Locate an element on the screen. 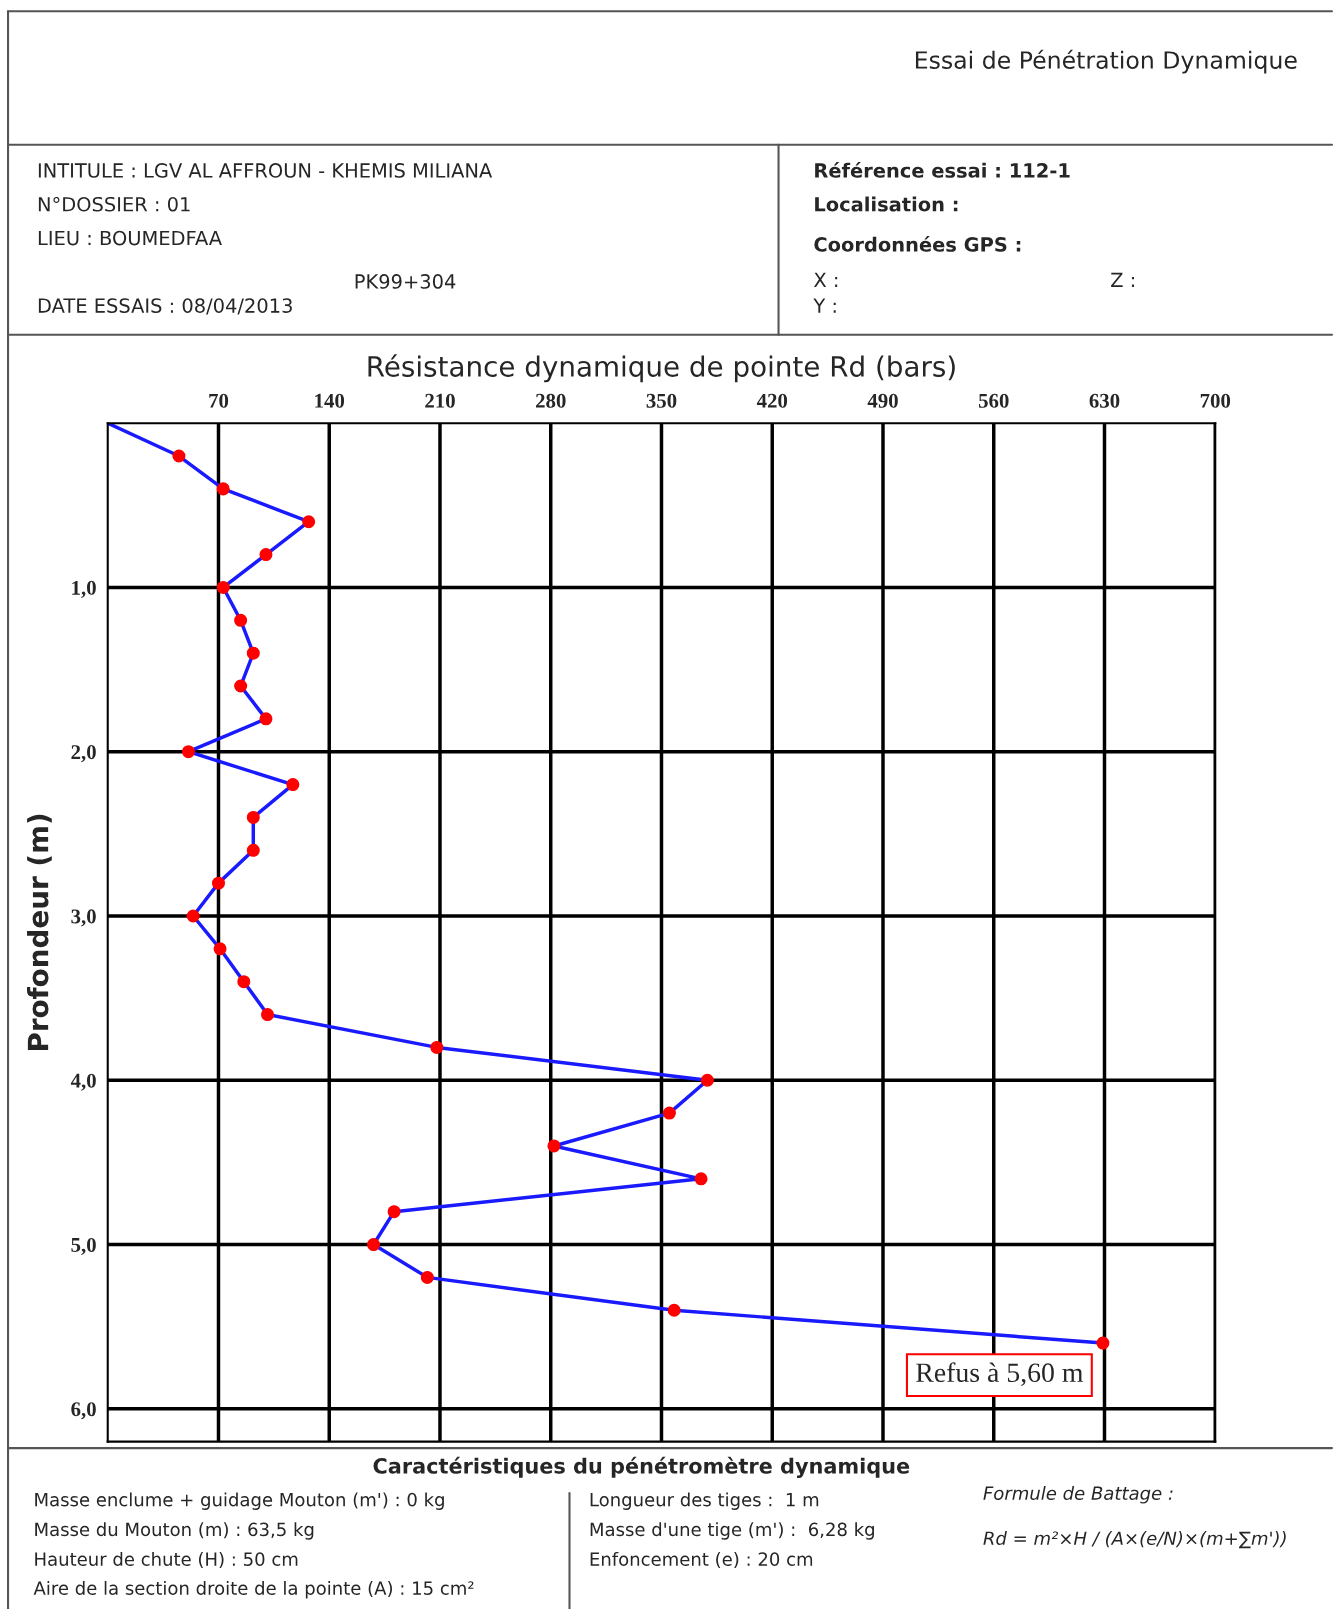  y-tick-label: 3,0 is located at coordinates (83, 918).